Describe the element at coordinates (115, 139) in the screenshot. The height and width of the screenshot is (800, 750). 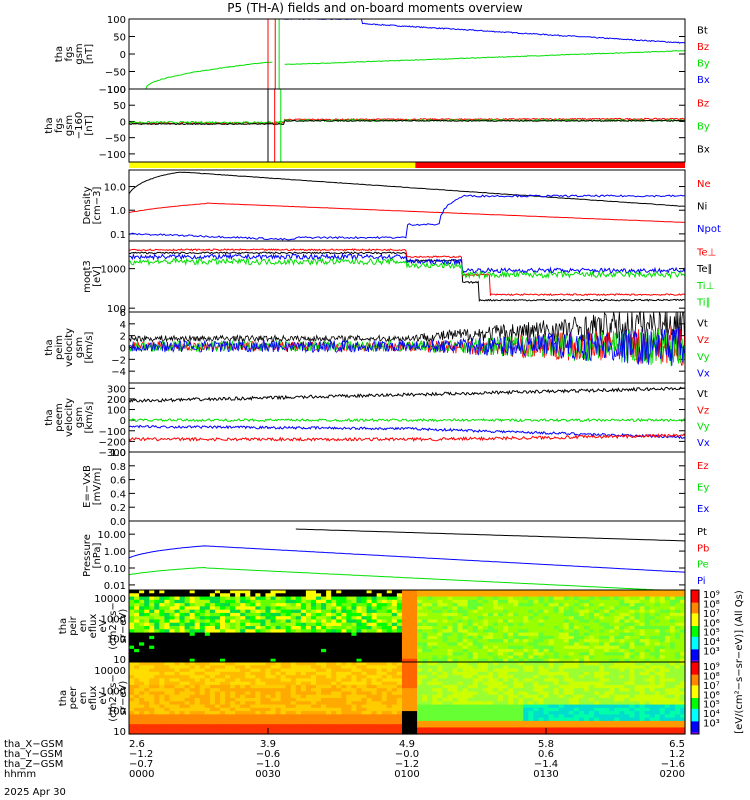
I see `y-tick-label: −50` at that location.